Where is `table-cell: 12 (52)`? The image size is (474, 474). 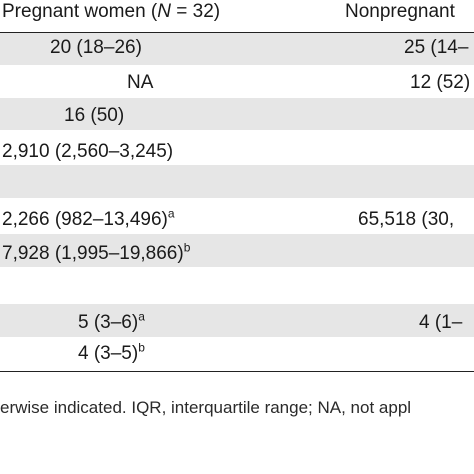
table-cell: 12 (52) is located at coordinates (440, 83).